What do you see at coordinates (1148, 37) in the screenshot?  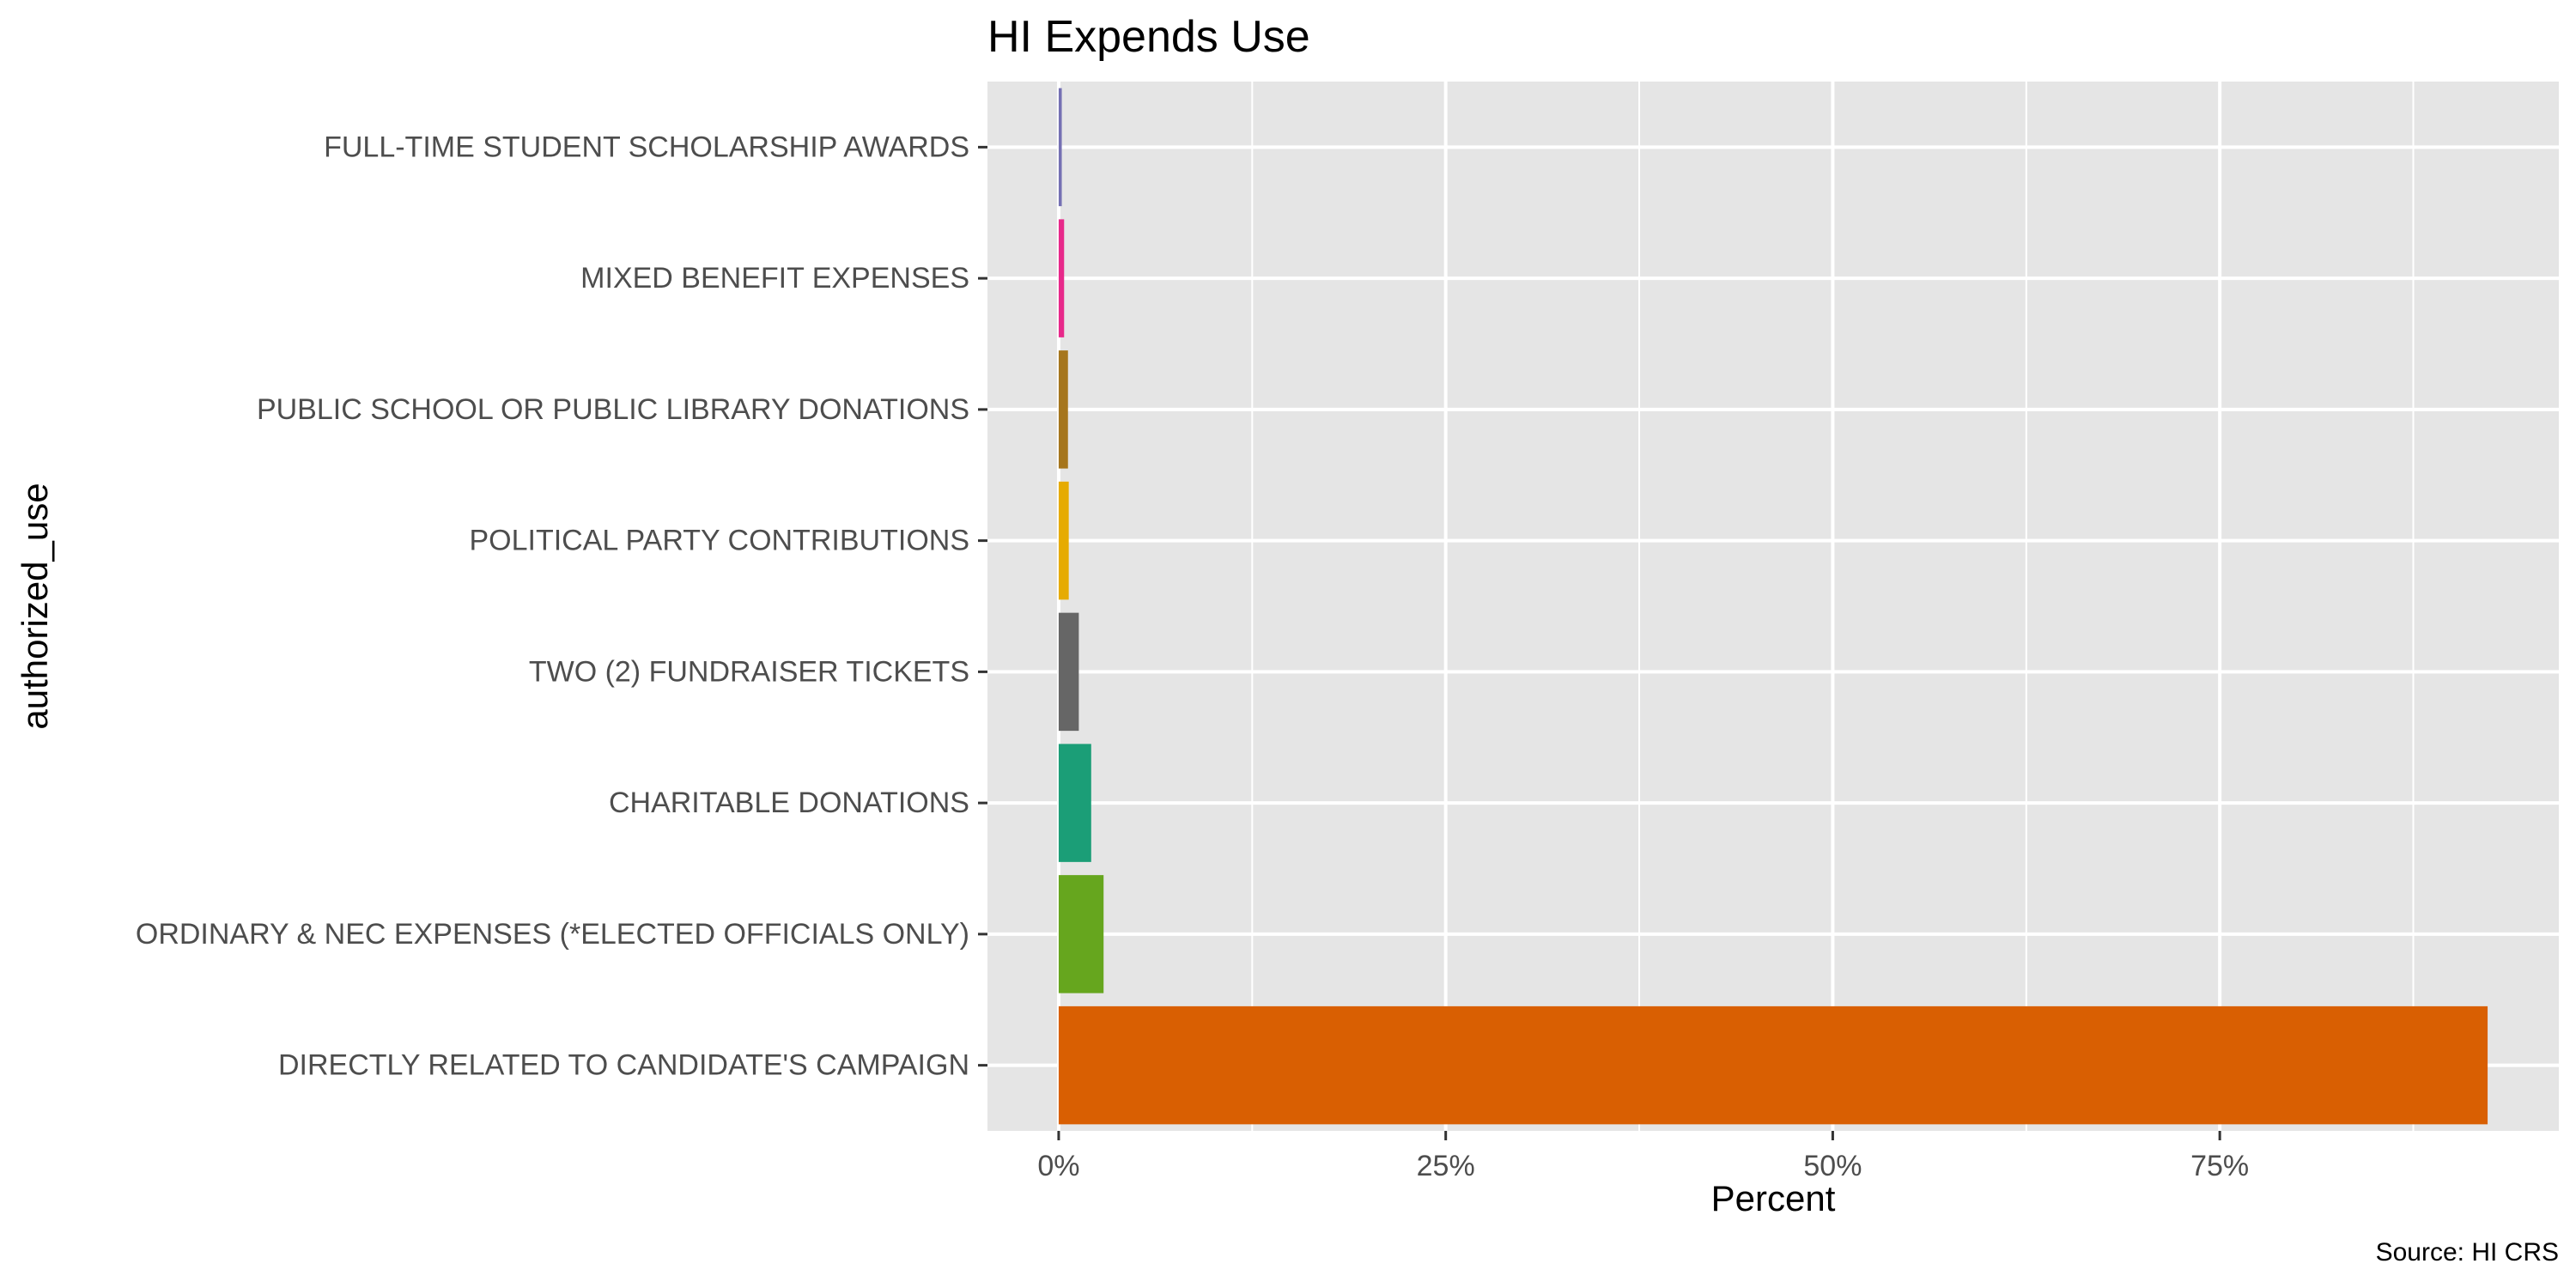 I see `chart-title: HI Expends Use` at bounding box center [1148, 37].